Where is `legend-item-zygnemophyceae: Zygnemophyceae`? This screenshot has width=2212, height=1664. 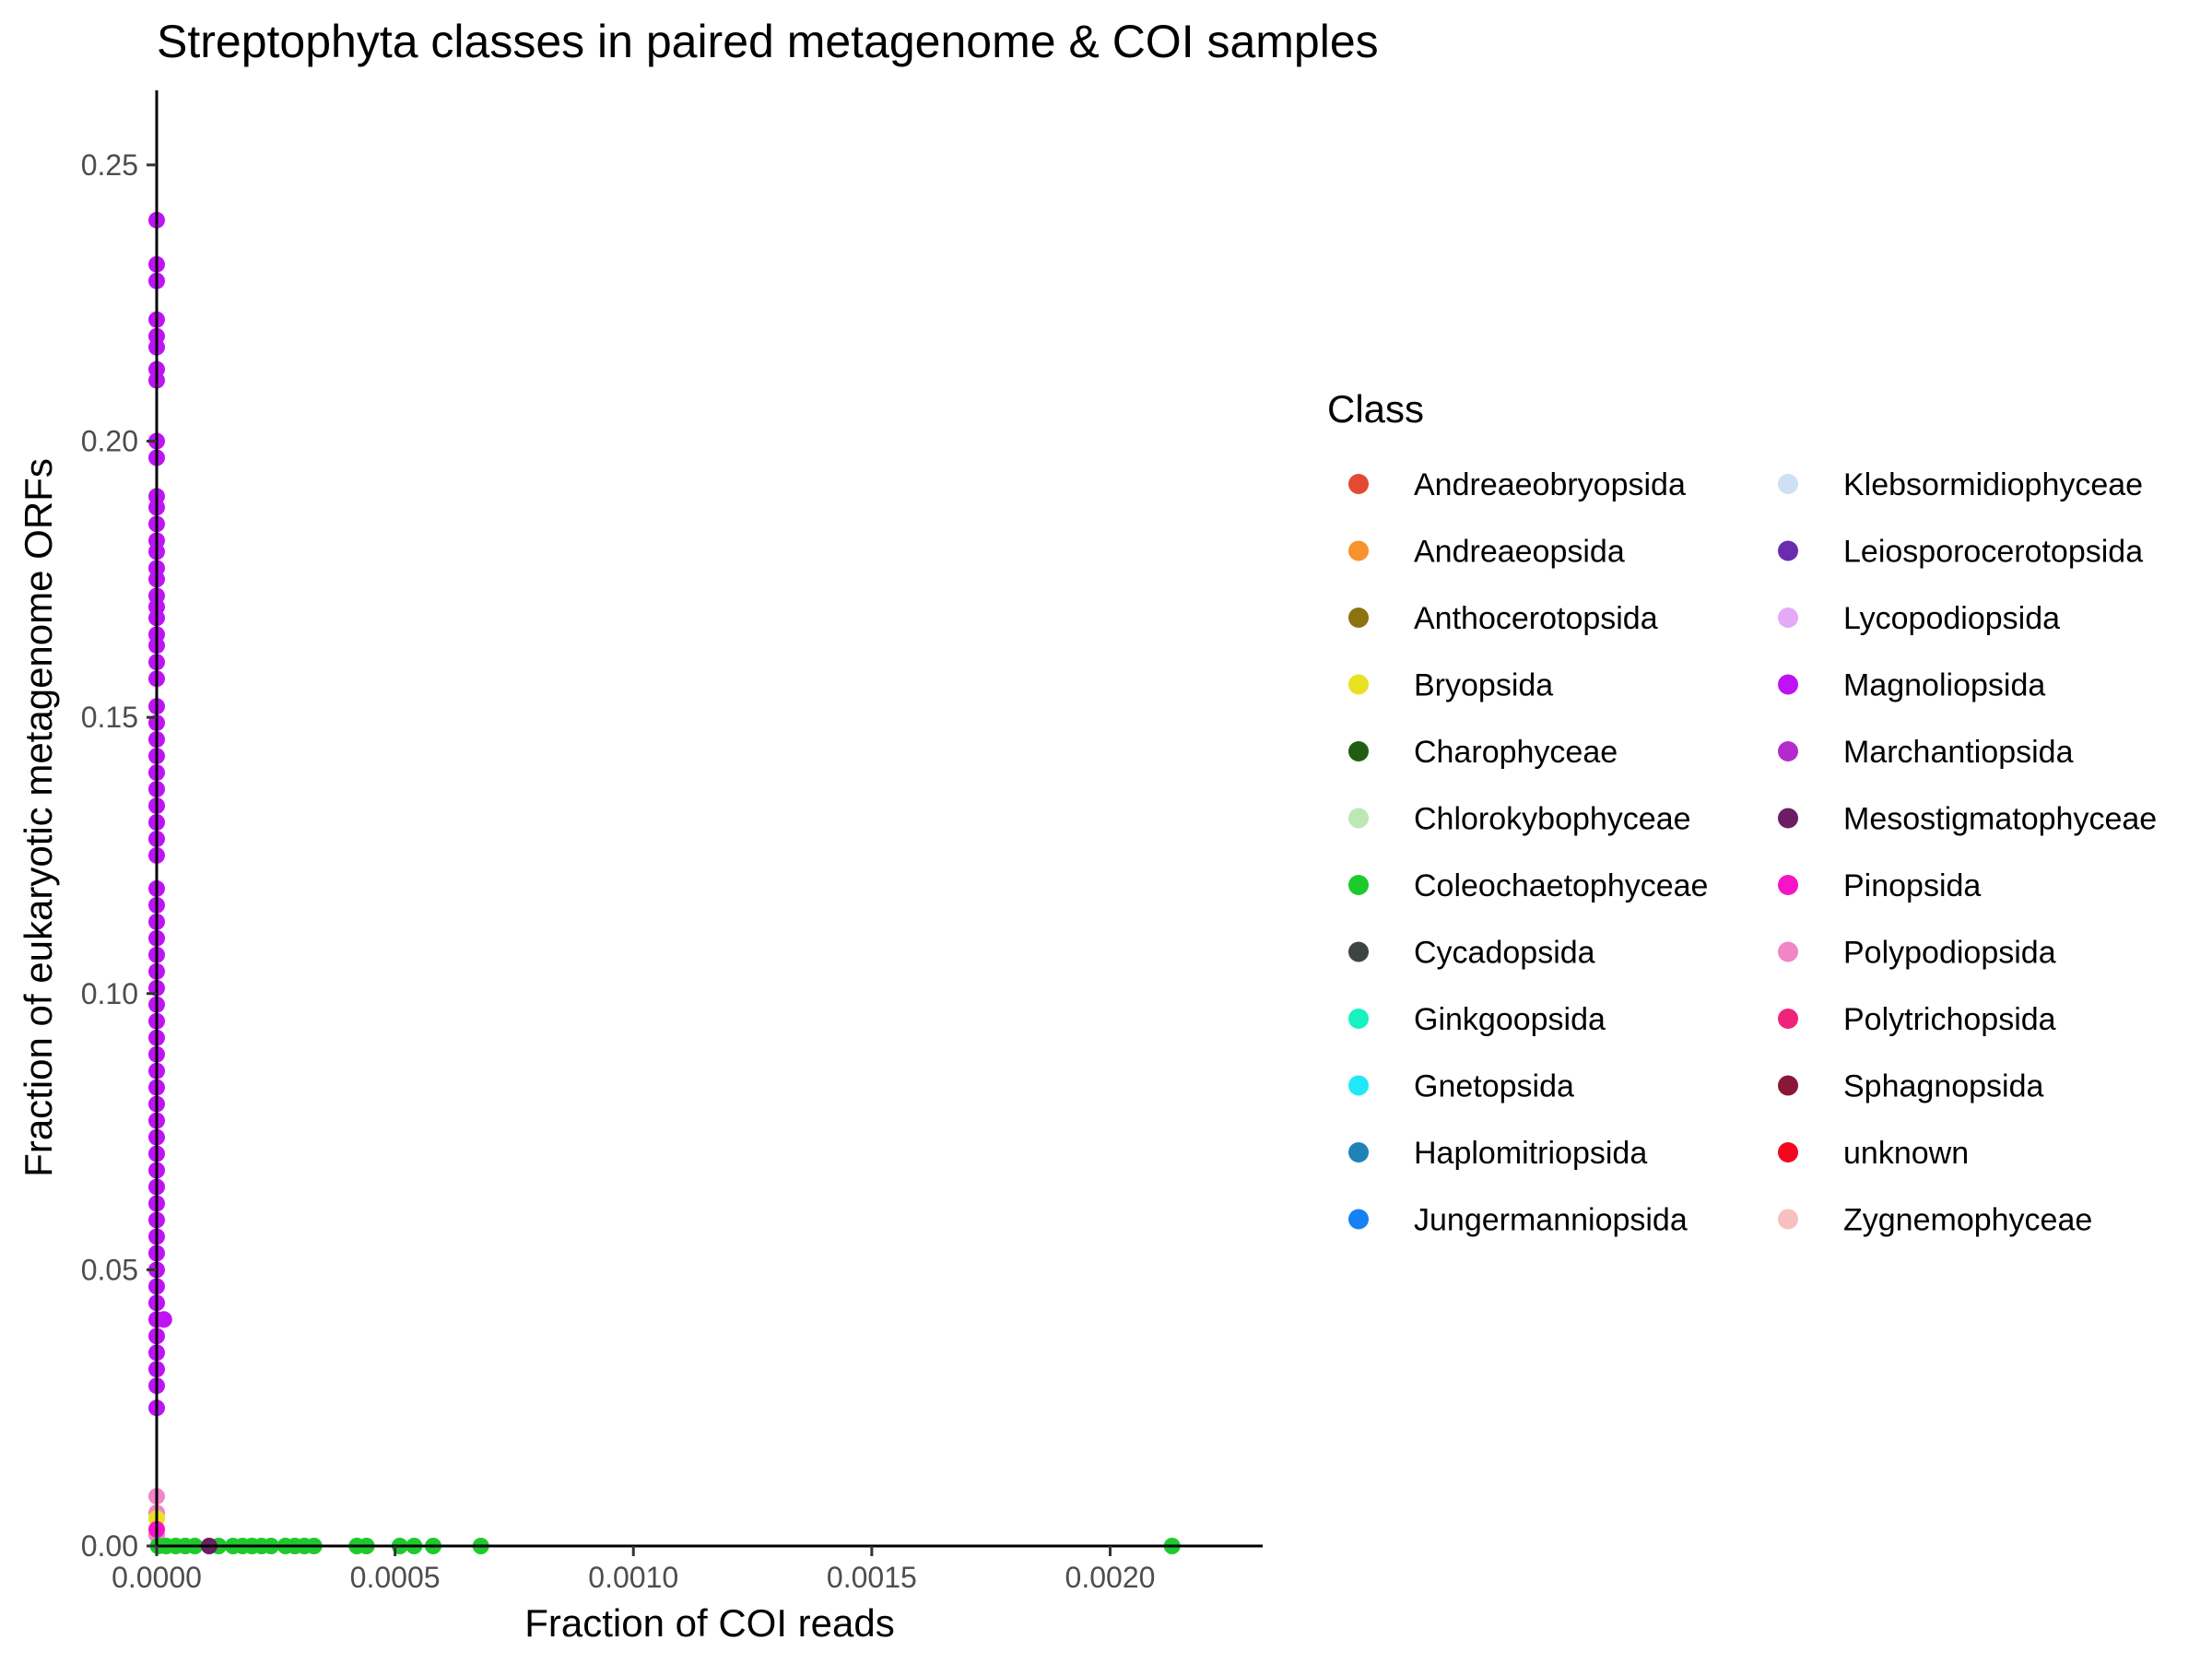 legend-item-zygnemophyceae: Zygnemophyceae is located at coordinates (1935, 1220).